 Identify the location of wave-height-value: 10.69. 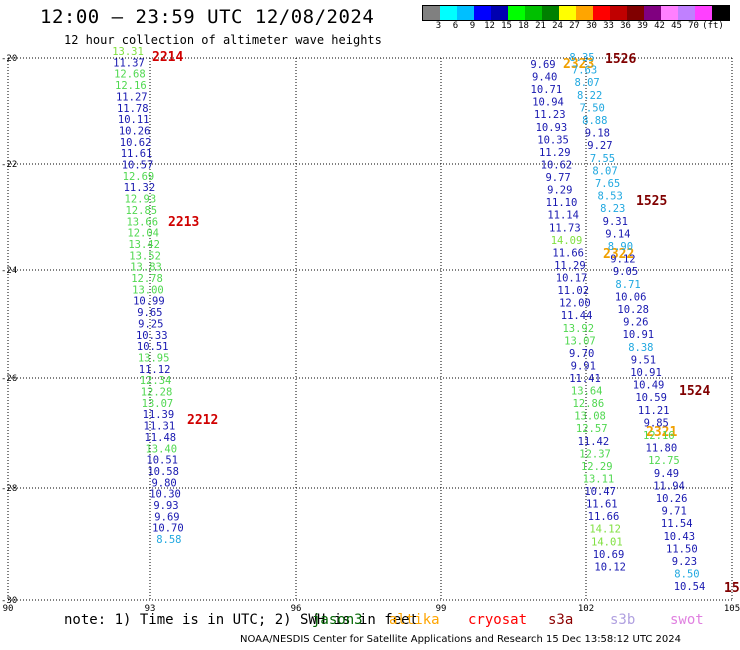
(609, 555).